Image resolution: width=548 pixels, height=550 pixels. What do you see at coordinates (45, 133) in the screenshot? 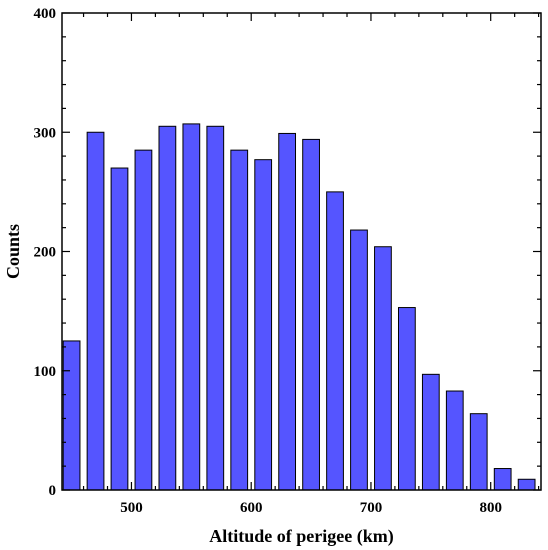
I see `y-tick-label: 300` at bounding box center [45, 133].